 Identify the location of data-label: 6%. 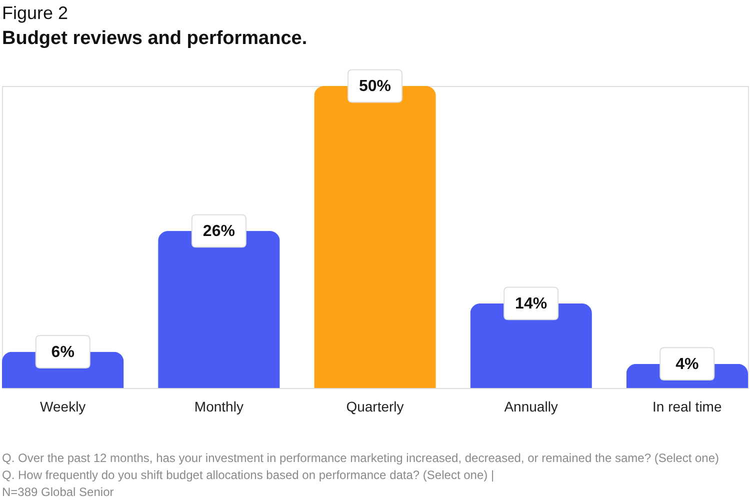
(62, 352).